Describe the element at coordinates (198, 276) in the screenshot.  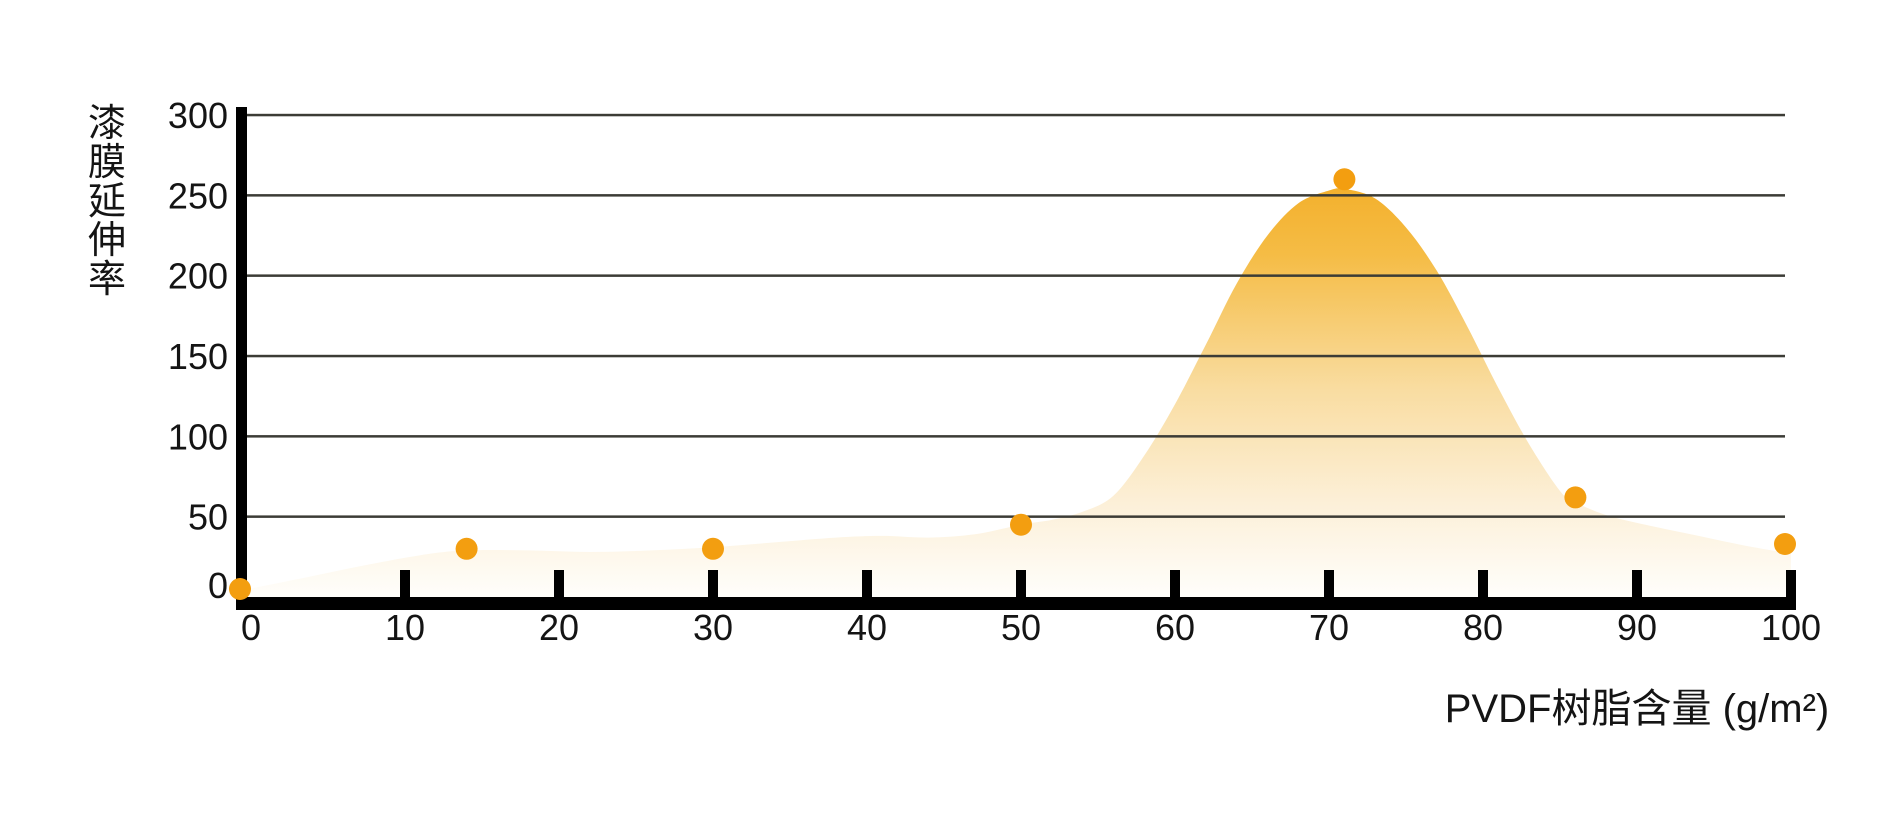
I see `y-tick-label-200: 200` at that location.